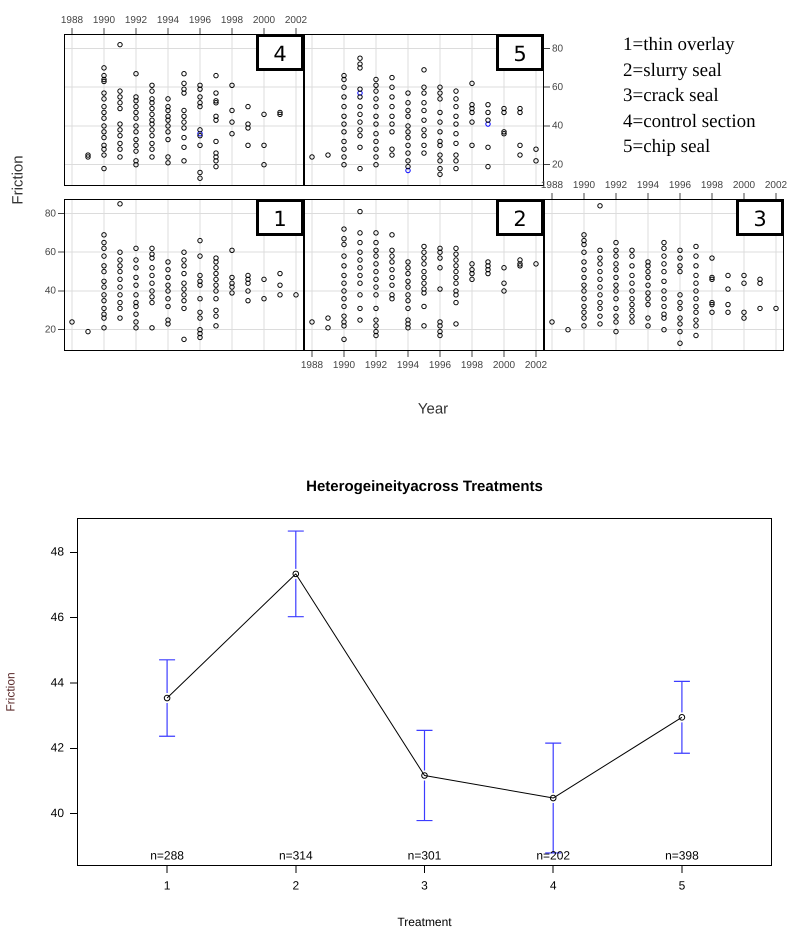  What do you see at coordinates (296, 885) in the screenshot?
I see `x-tick-label: 2` at bounding box center [296, 885].